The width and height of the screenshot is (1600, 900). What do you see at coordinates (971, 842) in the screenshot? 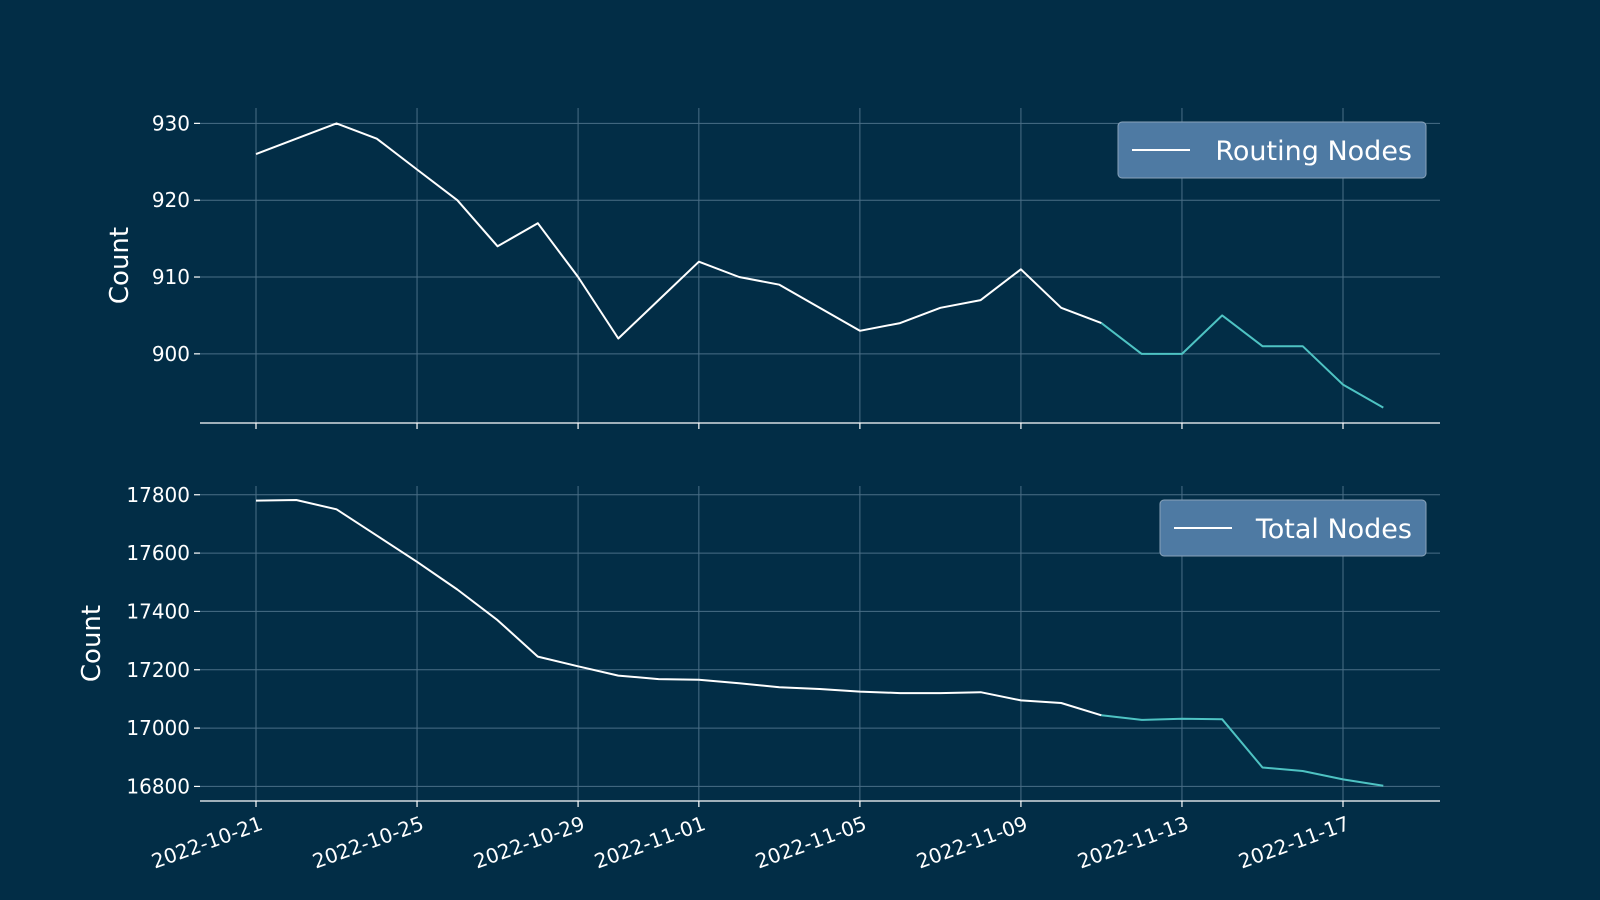
I see `x-tick-label: 2022-11-09` at bounding box center [971, 842].